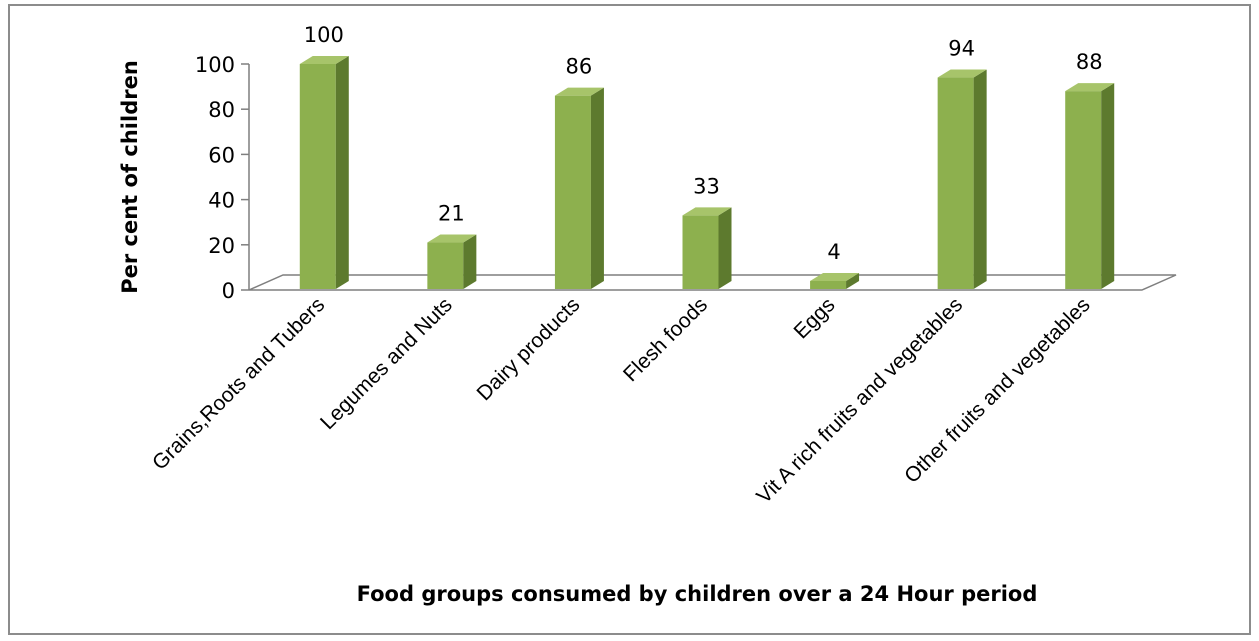 This screenshot has height=641, width=1259. I want to click on data-label: 4, so click(833, 252).